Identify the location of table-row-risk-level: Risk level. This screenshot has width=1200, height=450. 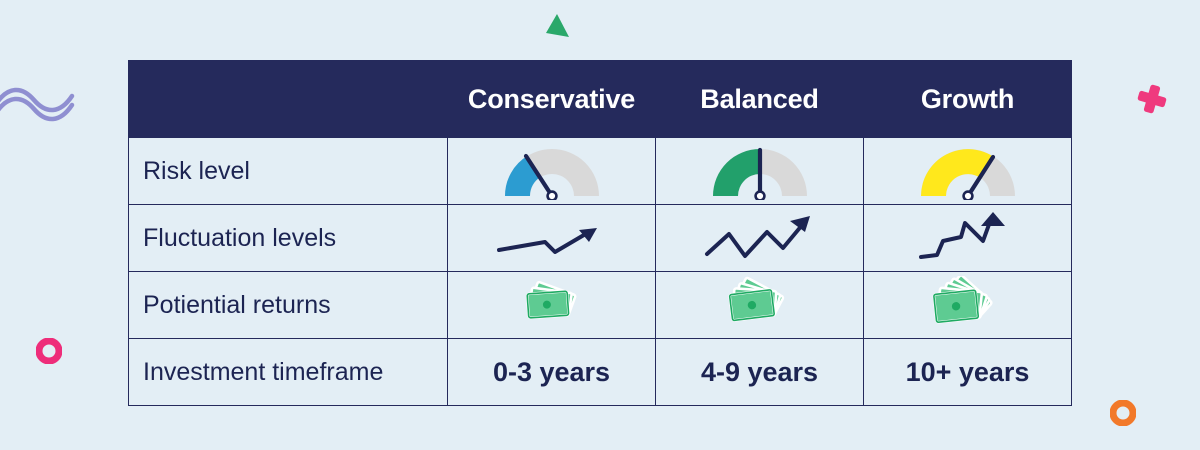
(600, 171).